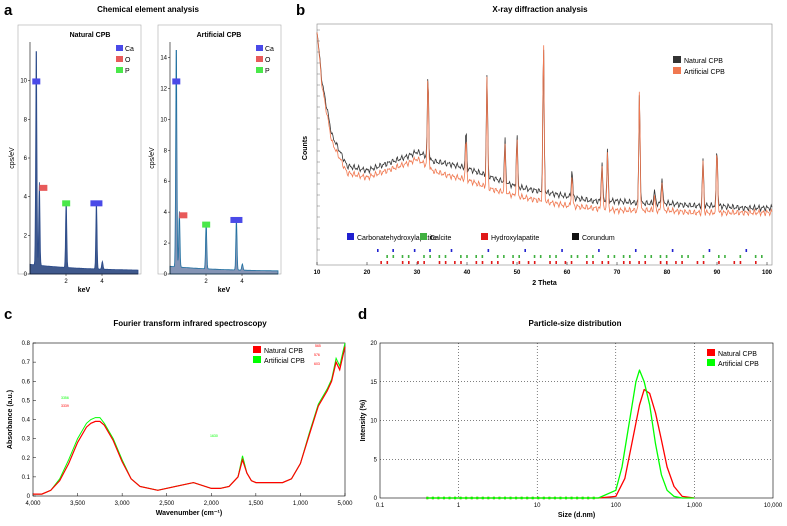 This screenshot has width=787, height=526. Describe the element at coordinates (26, 440) in the screenshot. I see `y-tick-label: 0.3` at that location.